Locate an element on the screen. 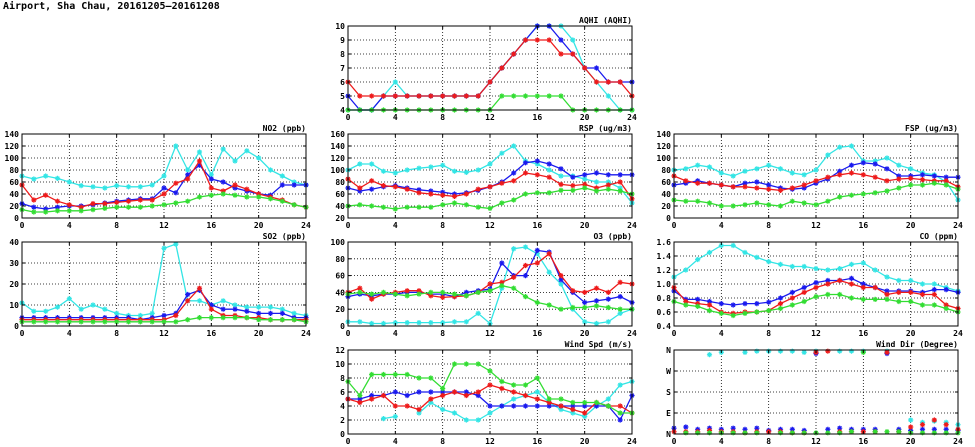 The image size is (975, 447). y-tick-label: 80 is located at coordinates (666, 170).